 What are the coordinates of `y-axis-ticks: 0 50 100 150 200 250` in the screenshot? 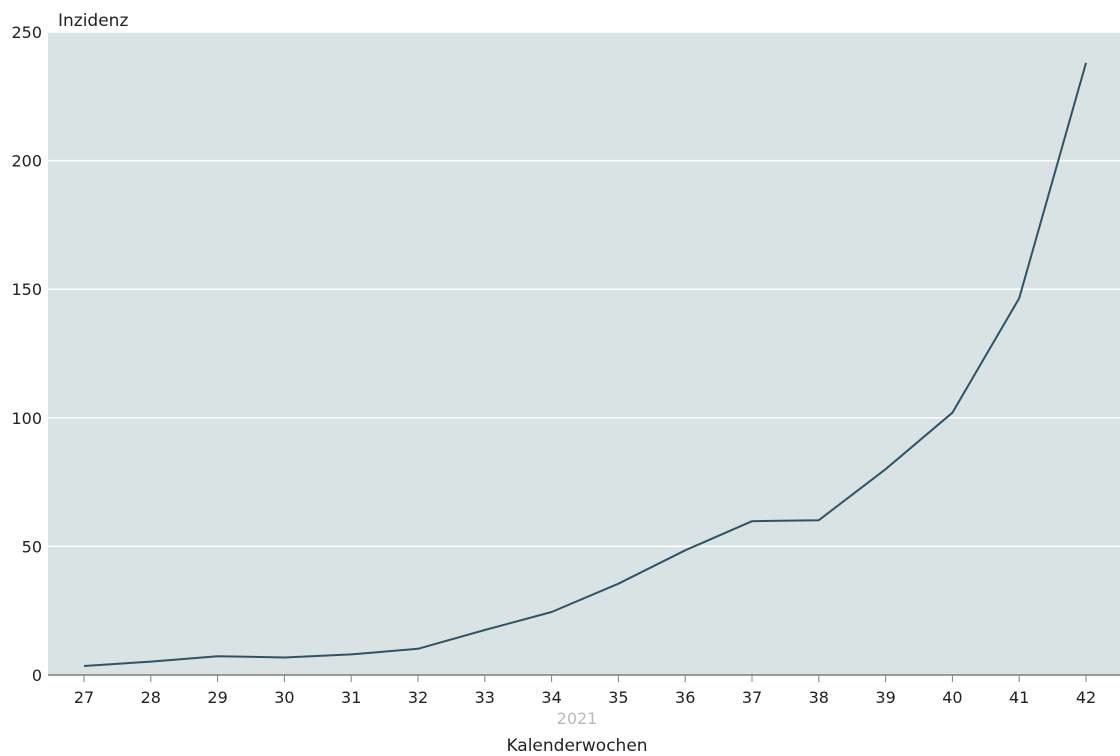 It's located at (26, 354).